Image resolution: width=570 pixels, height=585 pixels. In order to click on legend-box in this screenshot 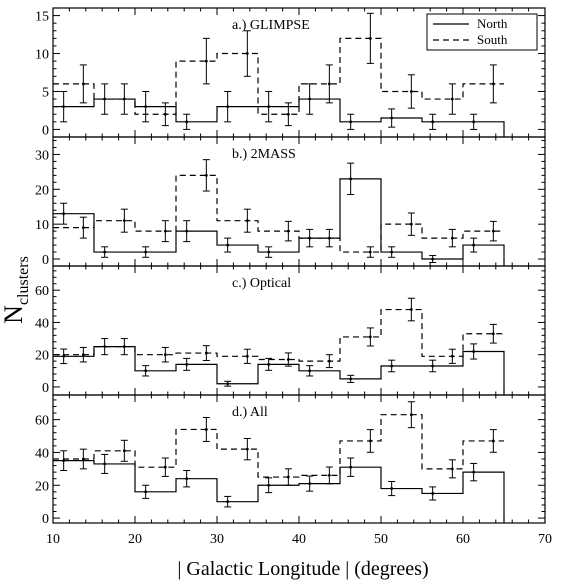, I will do `click(482, 32)`.